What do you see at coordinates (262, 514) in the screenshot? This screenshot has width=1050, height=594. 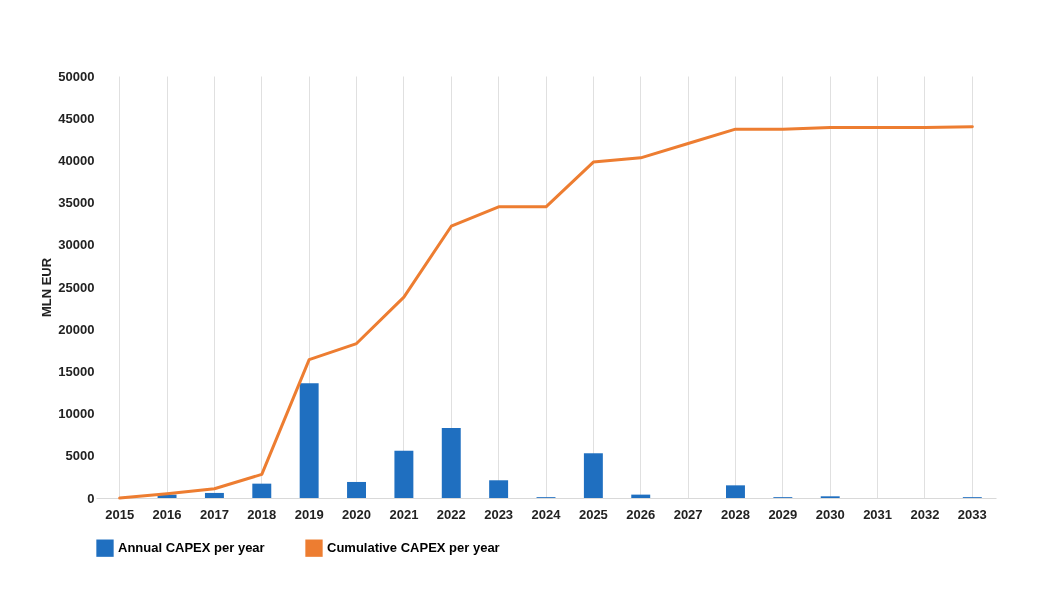 I see `x-tick-label: 2018` at bounding box center [262, 514].